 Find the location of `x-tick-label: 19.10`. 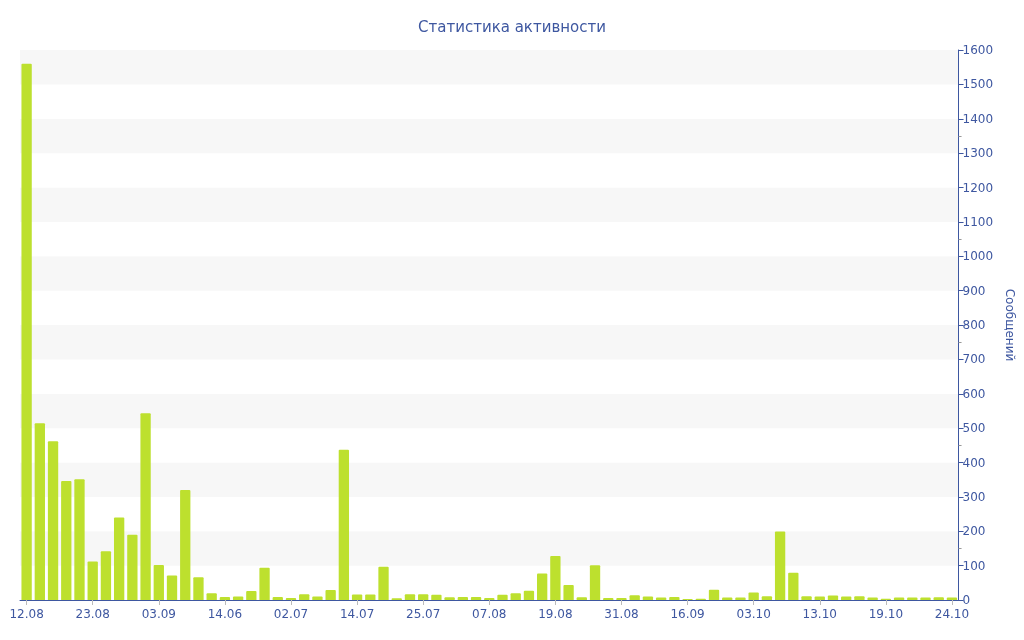

x-tick-label: 19.10 is located at coordinates (886, 614).